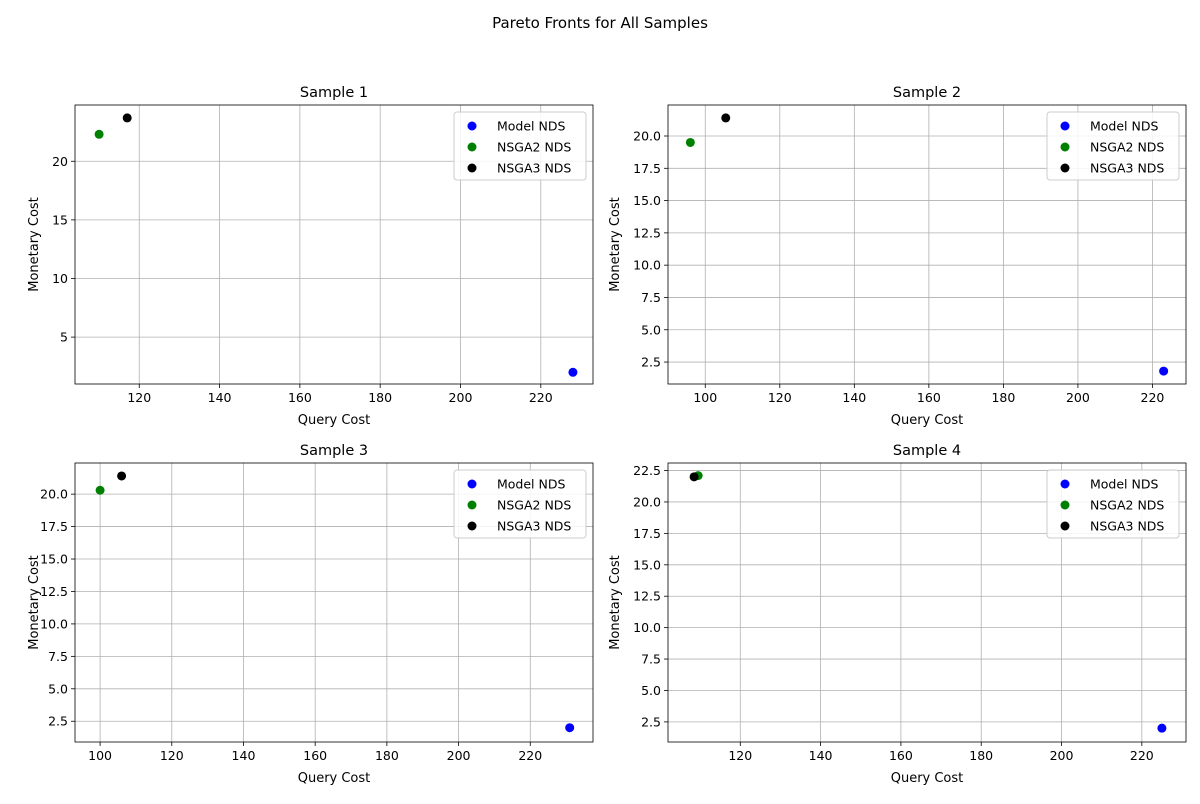 This screenshot has height=804, width=1200. Describe the element at coordinates (927, 93) in the screenshot. I see `subplot-title: Sample 2` at that location.